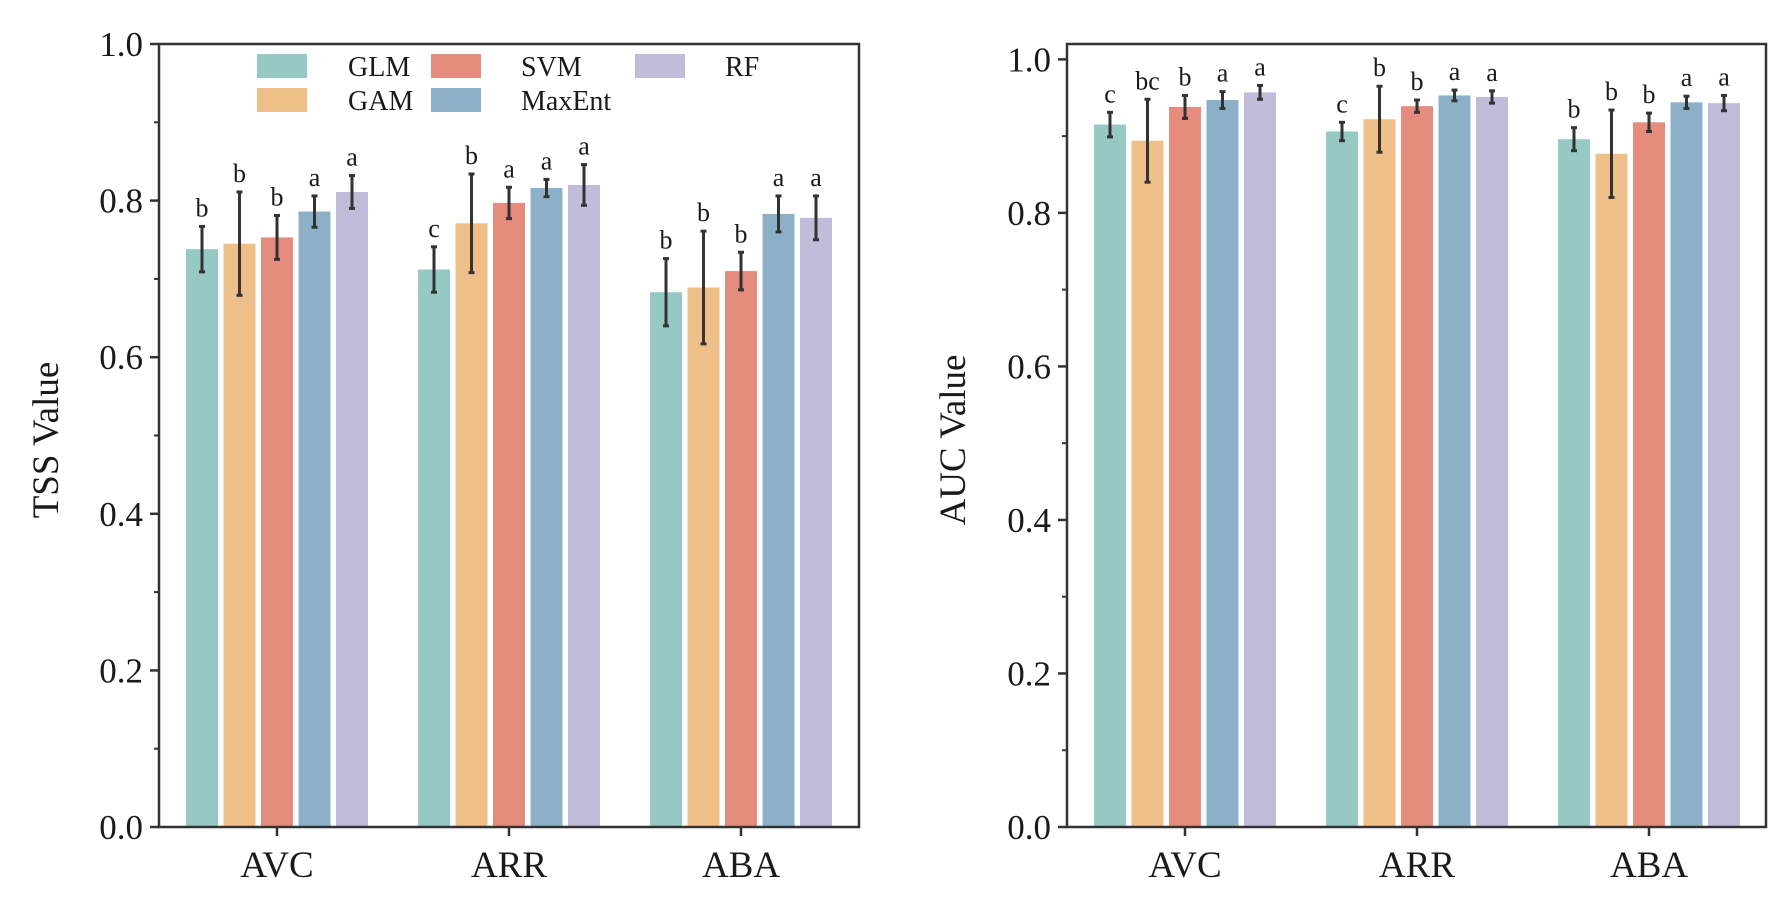  Describe the element at coordinates (1185, 466) in the screenshot. I see `auc-bar-svm-avc` at that location.